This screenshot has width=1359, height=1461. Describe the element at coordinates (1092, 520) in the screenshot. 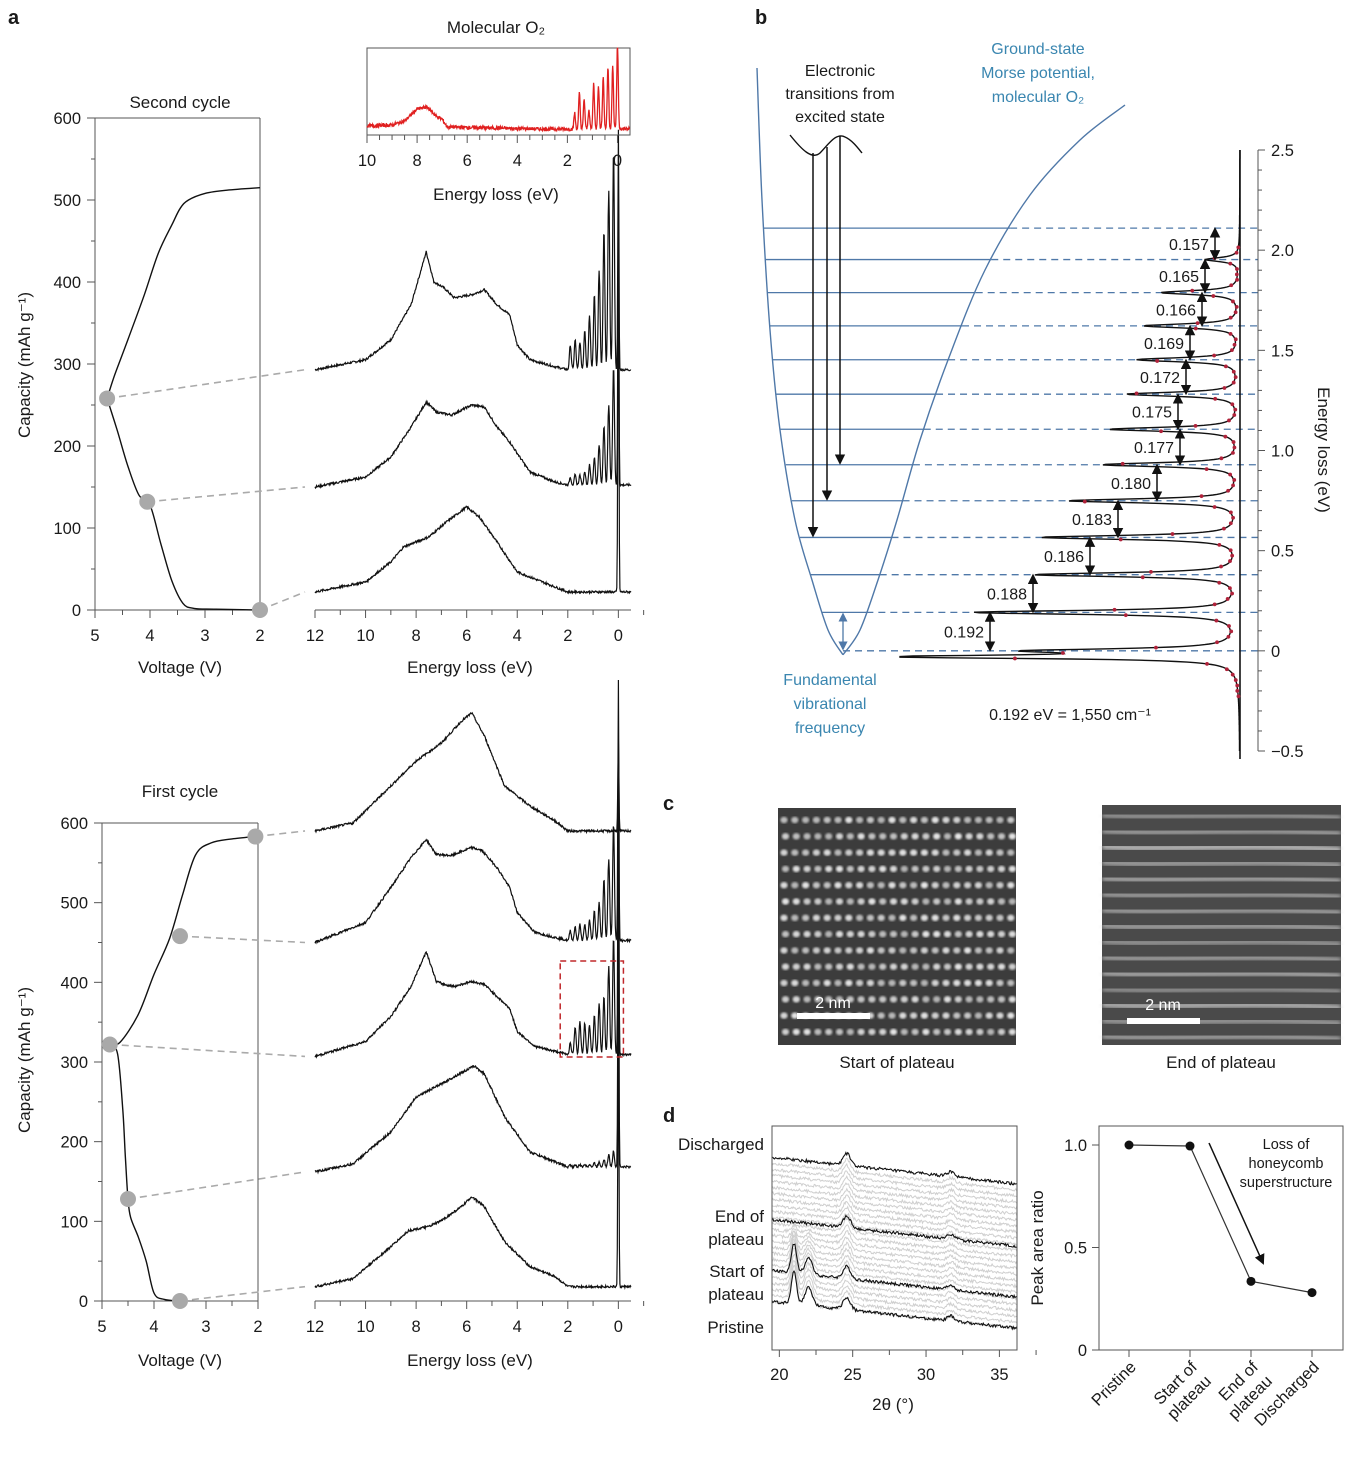

I see `spacing-label: 0.183` at that location.